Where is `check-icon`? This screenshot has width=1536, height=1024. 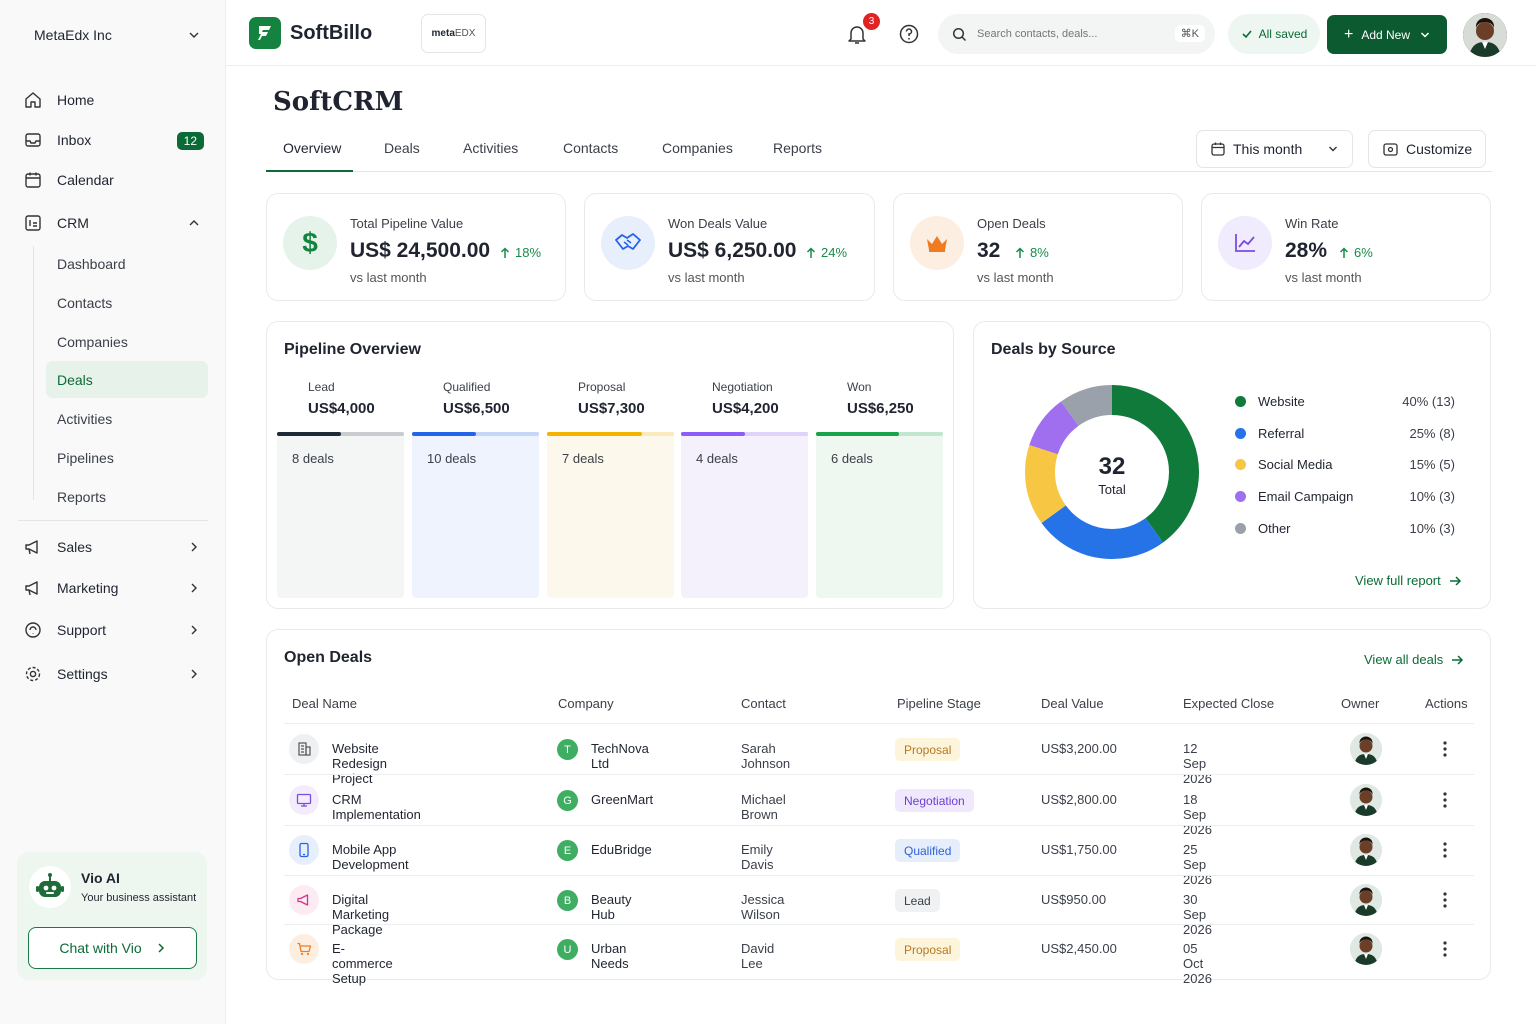 check-icon is located at coordinates (1247, 34).